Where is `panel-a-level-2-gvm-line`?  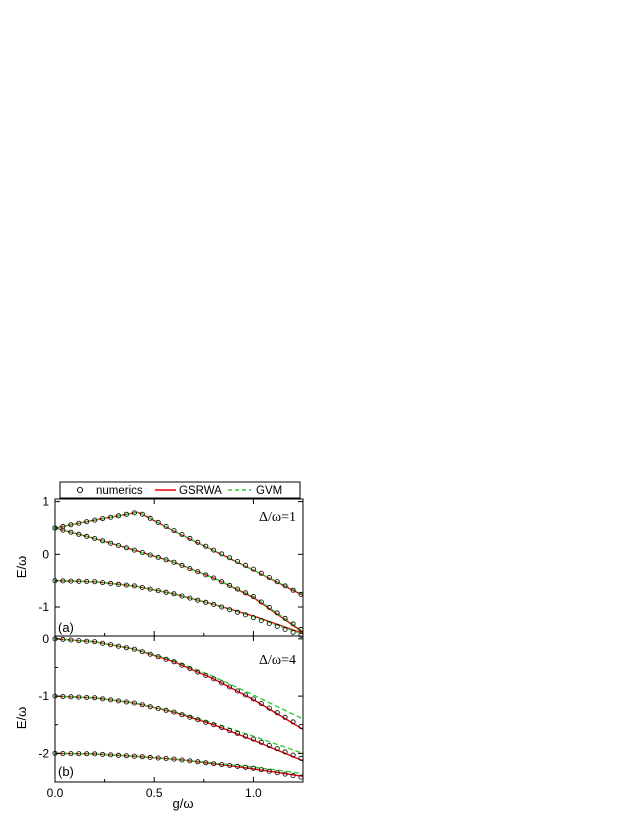
panel-a-level-2-gvm-line is located at coordinates (179, 579).